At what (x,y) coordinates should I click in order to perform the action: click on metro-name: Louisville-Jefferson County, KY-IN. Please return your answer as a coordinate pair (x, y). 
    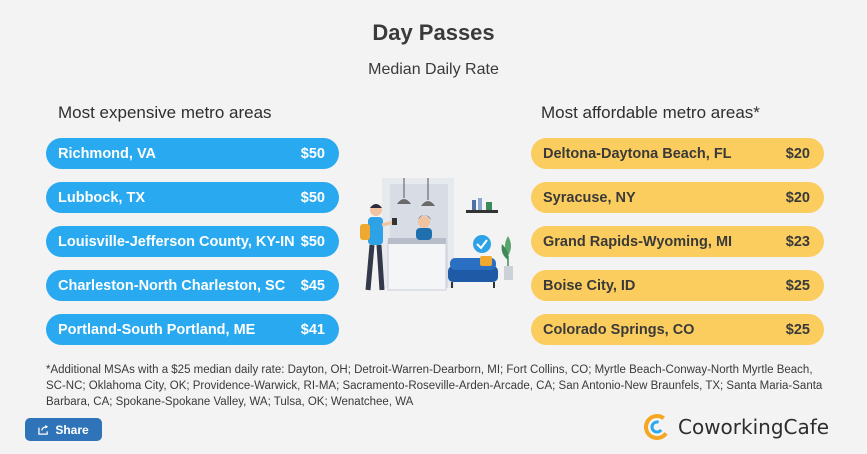
    Looking at the image, I should click on (176, 241).